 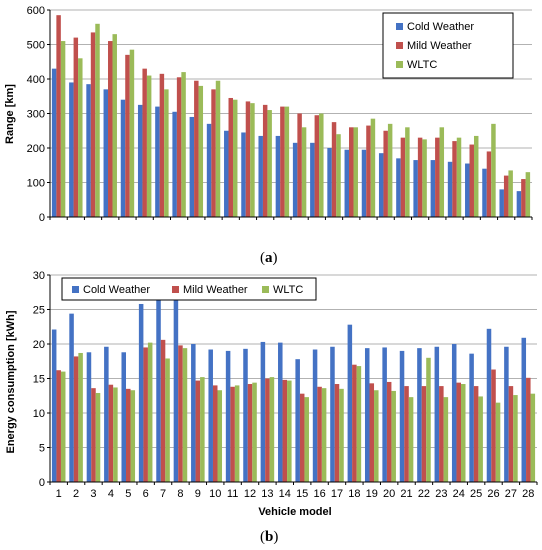 What do you see at coordinates (10, 114) in the screenshot?
I see `y-axis-title: Range [km]` at bounding box center [10, 114].